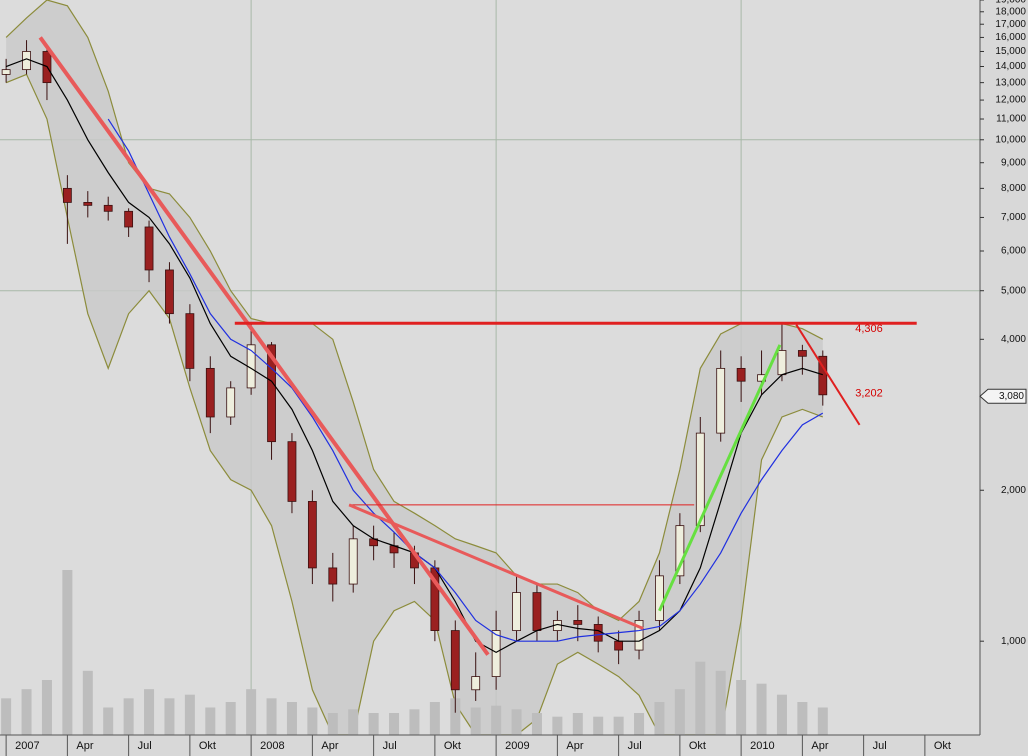 Image resolution: width=1028 pixels, height=756 pixels. I want to click on y-tick-label: 10,000, so click(1010, 139).